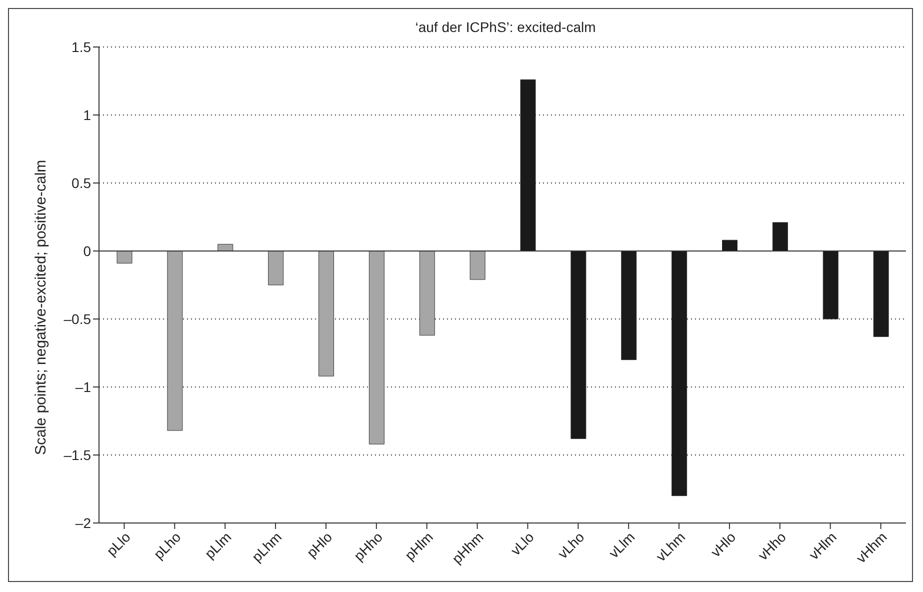 The image size is (923, 592). What do you see at coordinates (78, 318) in the screenshot?
I see `y-tick-label: –0.5` at bounding box center [78, 318].